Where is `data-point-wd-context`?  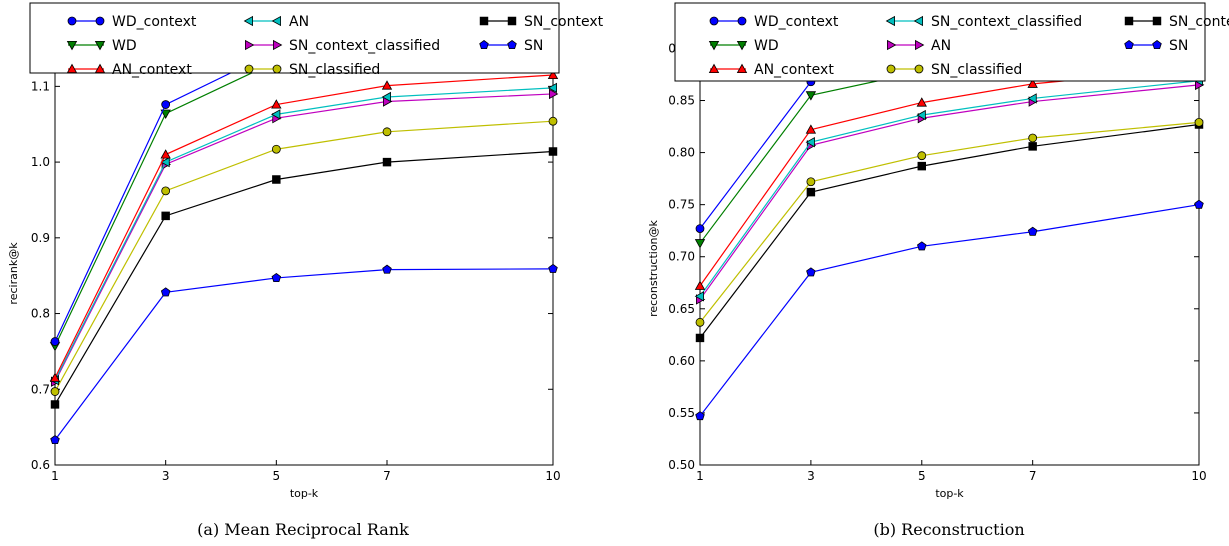
data-point-wd-context is located at coordinates (55, 341).